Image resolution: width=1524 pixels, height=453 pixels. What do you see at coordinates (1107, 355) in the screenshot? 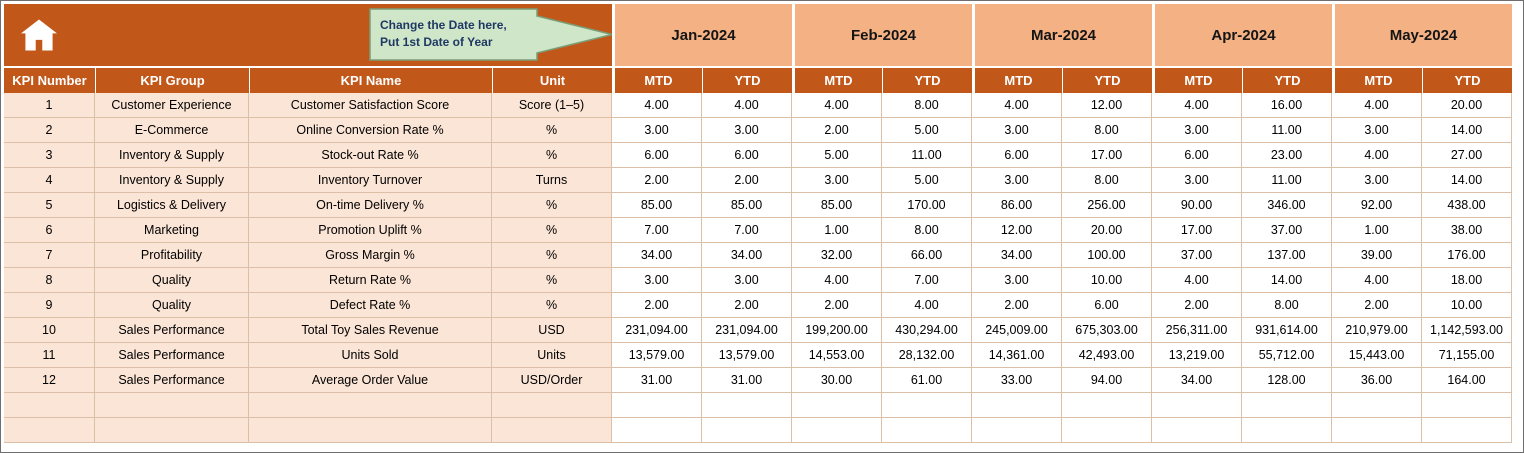
I see `cell-value: 42,493.00` at bounding box center [1107, 355].